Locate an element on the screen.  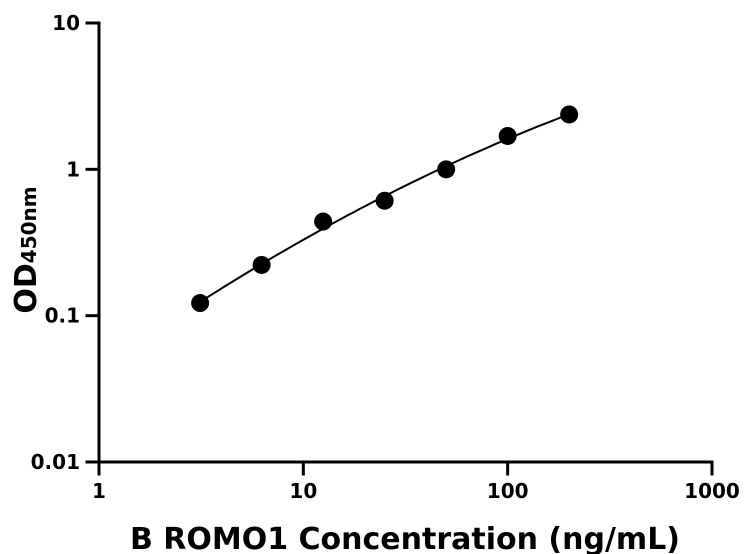
x-tick-label: 10 is located at coordinates (303, 491).